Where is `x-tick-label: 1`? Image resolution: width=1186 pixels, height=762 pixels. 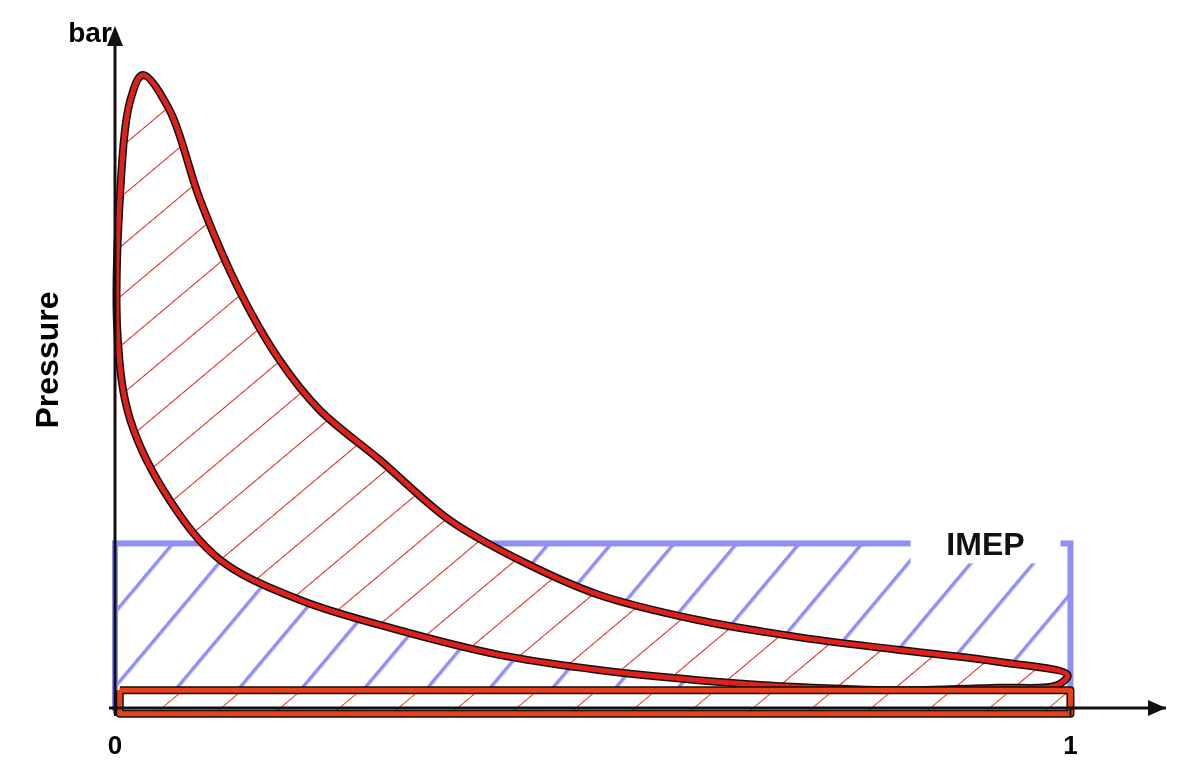
x-tick-label: 1 is located at coordinates (1070, 745).